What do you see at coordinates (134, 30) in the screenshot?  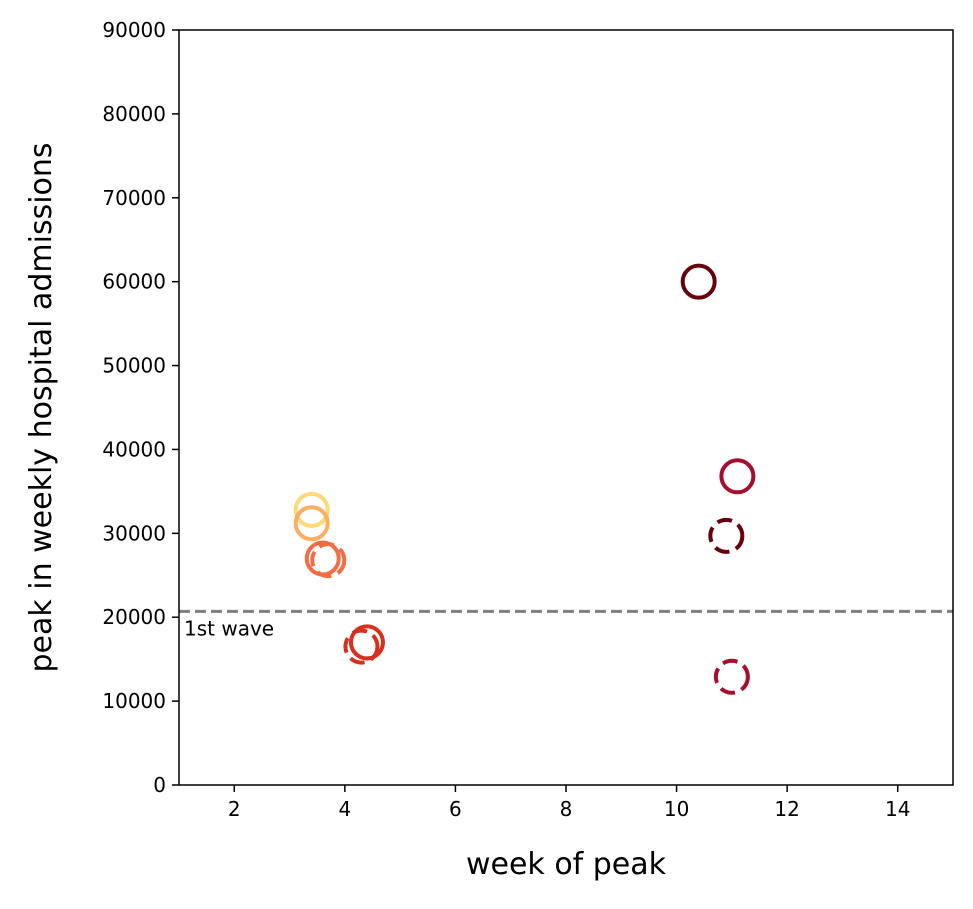 I see `y-tick-label: 90000` at bounding box center [134, 30].